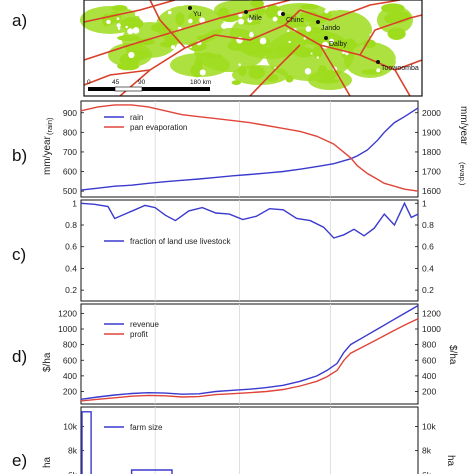 This screenshot has width=474, height=474. I want to click on road-network, so click(253, 48).